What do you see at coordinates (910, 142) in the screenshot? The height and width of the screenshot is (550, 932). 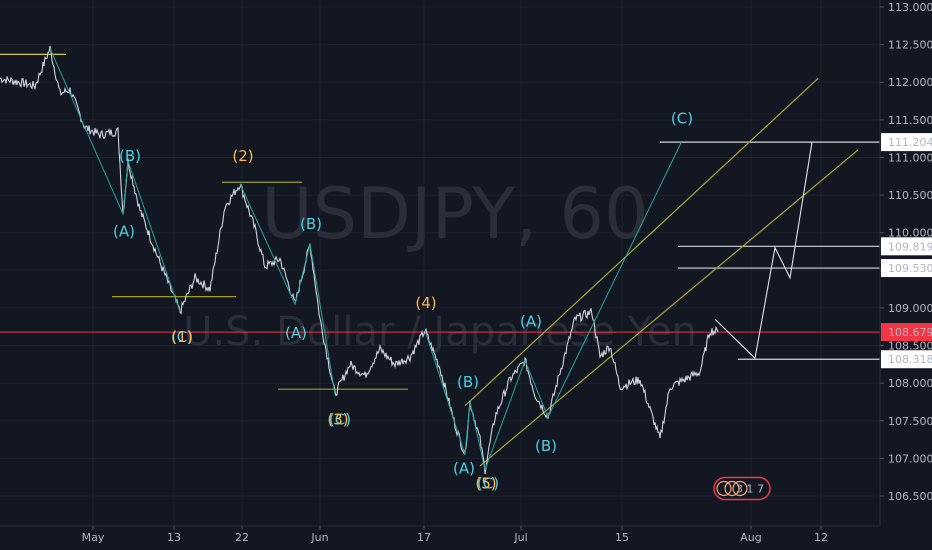 I see `price-tag-label: 111.204` at bounding box center [910, 142].